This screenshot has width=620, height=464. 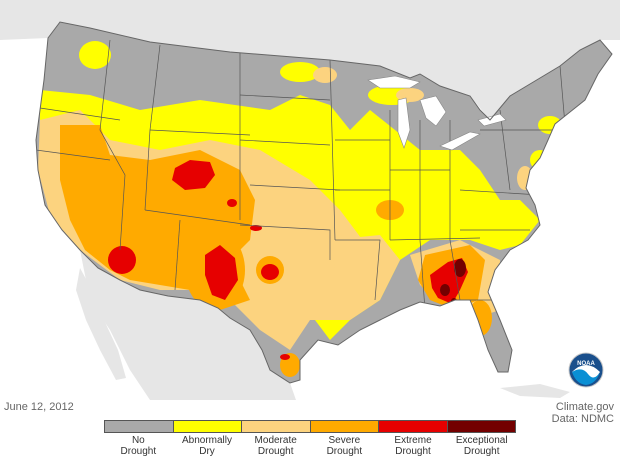 What do you see at coordinates (413, 440) in the screenshot?
I see `legend-label-line1: Extreme` at bounding box center [413, 440].